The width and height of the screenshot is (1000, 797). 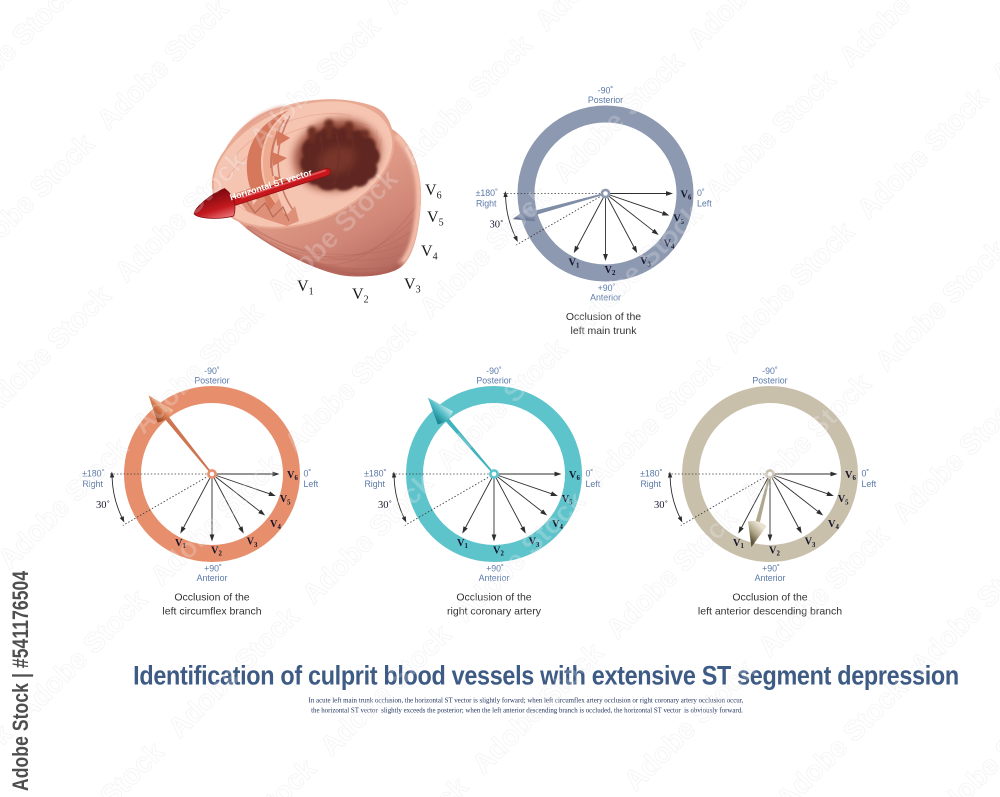 What do you see at coordinates (604, 331) in the screenshot?
I see `svg-text: left main trunk` at bounding box center [604, 331].